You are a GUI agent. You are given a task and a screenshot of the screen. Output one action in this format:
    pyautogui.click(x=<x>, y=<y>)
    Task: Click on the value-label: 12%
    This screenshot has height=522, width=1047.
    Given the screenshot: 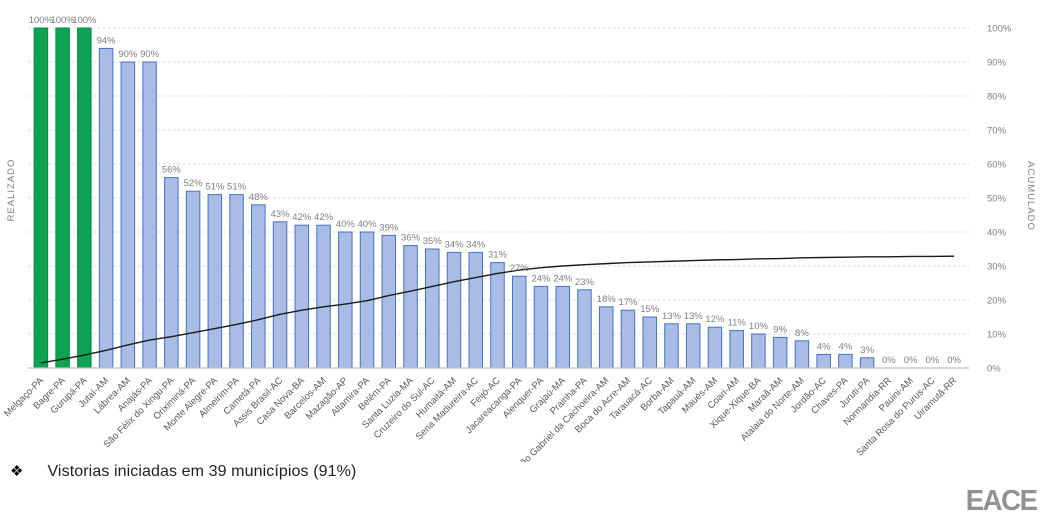 What is the action you would take?
    pyautogui.click(x=715, y=319)
    